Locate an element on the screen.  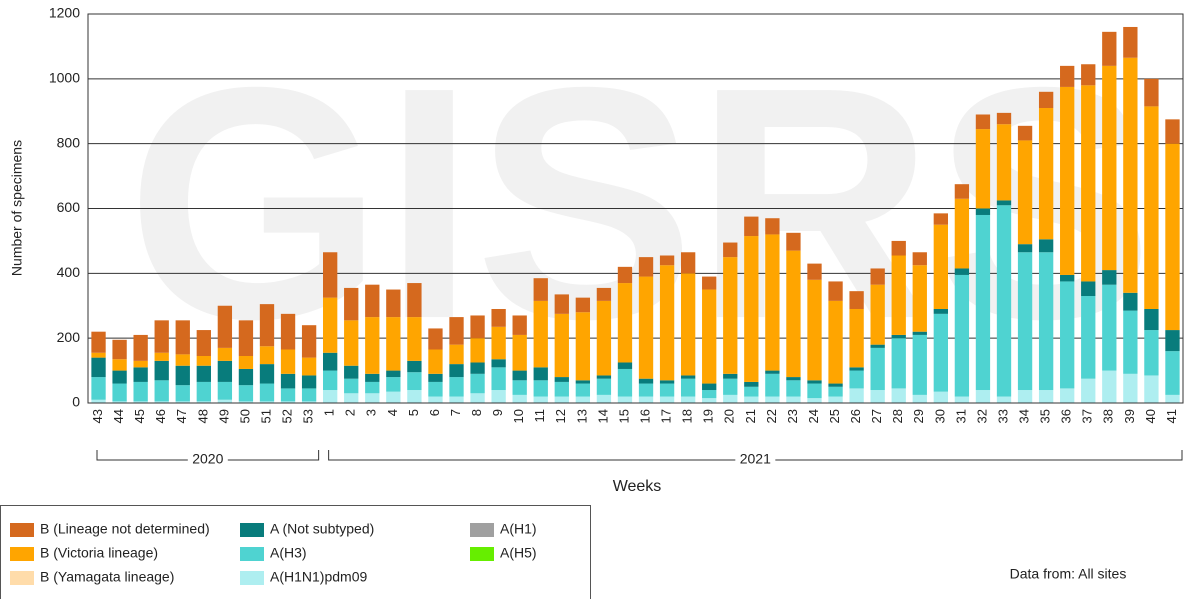
y-tick-label: 400 is located at coordinates (69, 272).